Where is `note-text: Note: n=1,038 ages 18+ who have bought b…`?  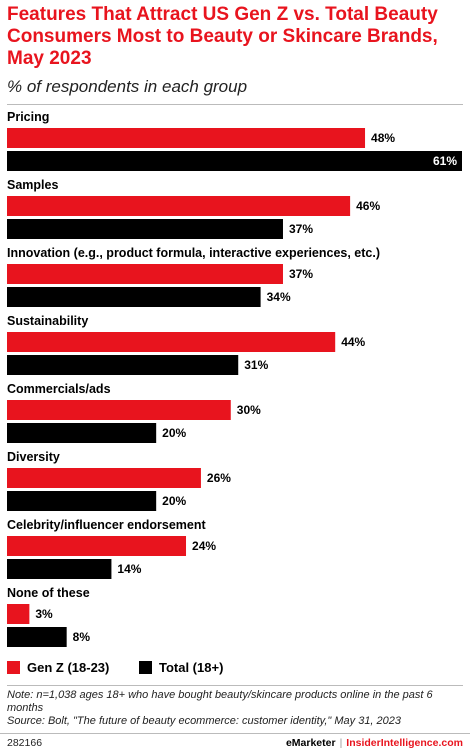 note-text: Note: n=1,038 ages 18+ who have bought b… is located at coordinates (220, 701).